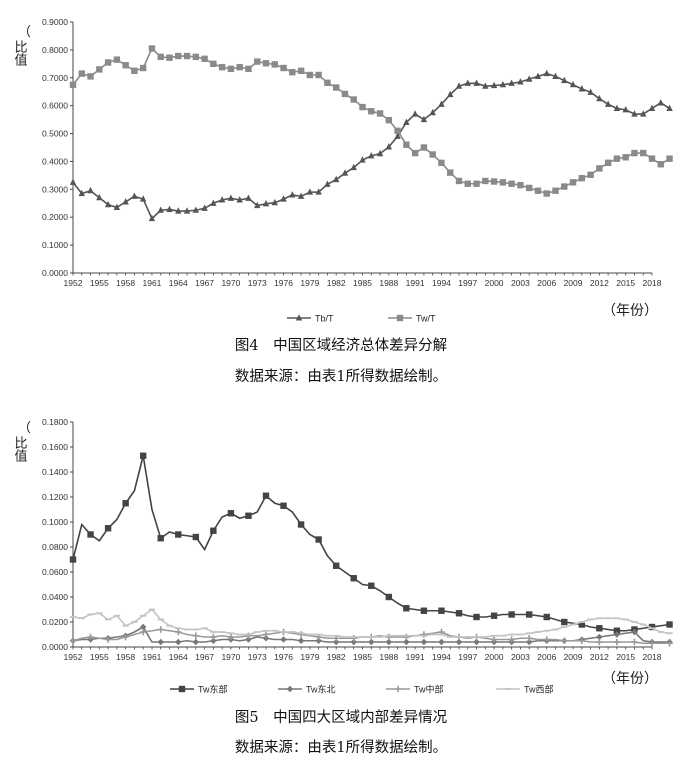  I want to click on chart2-xtick-label: 1964, so click(178, 657).